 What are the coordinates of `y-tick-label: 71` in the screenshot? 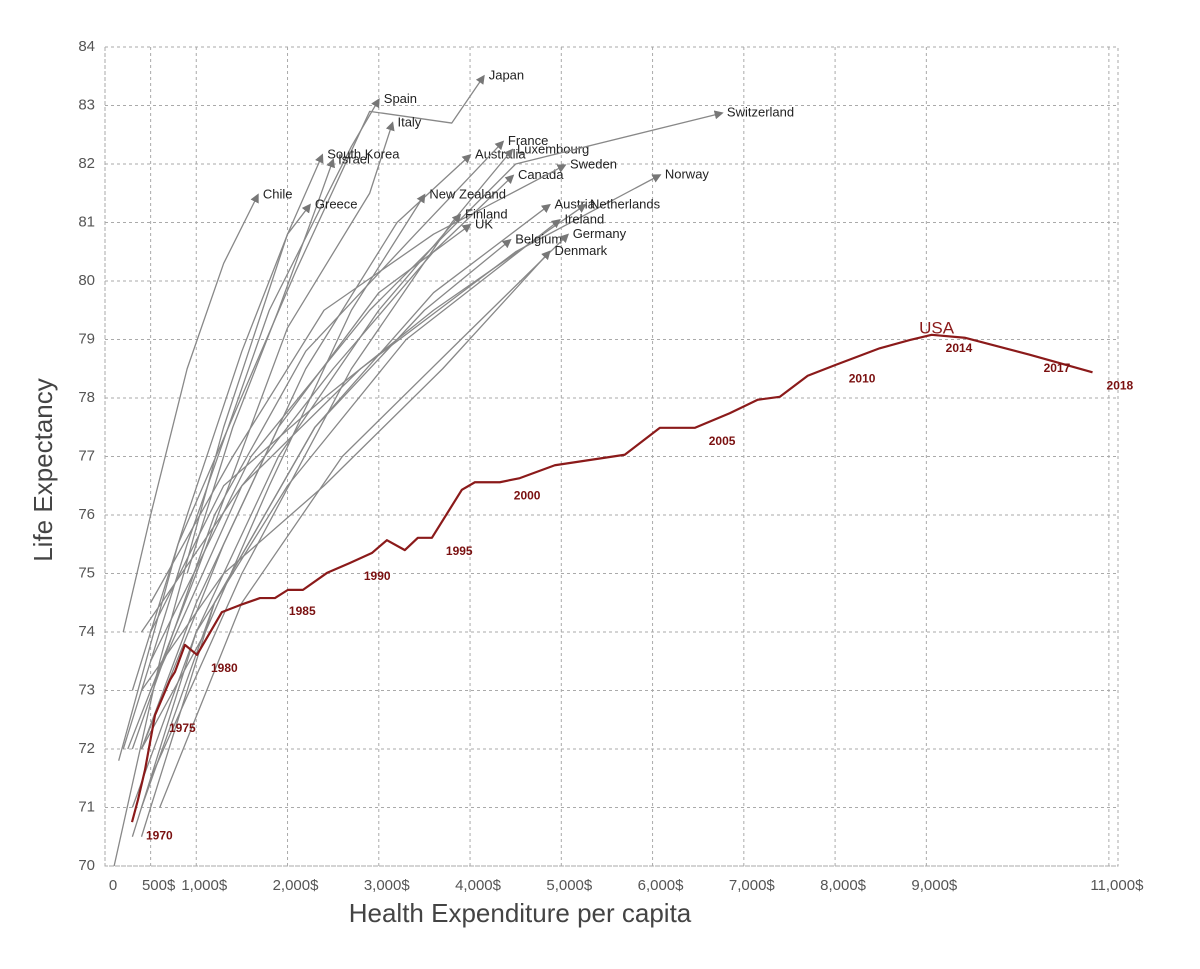 It's located at (86, 806).